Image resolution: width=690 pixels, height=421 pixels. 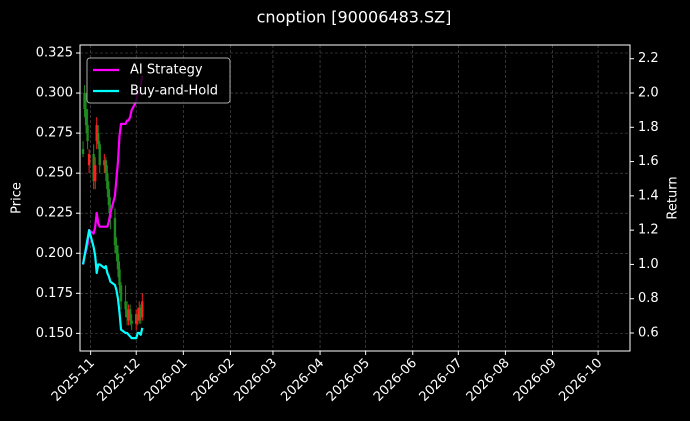 I want to click on y2-tick-label: 1.4, so click(x=648, y=195).